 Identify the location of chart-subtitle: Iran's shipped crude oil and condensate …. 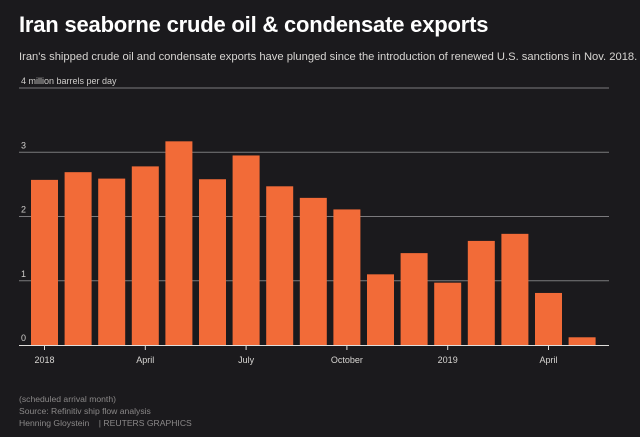
(328, 57).